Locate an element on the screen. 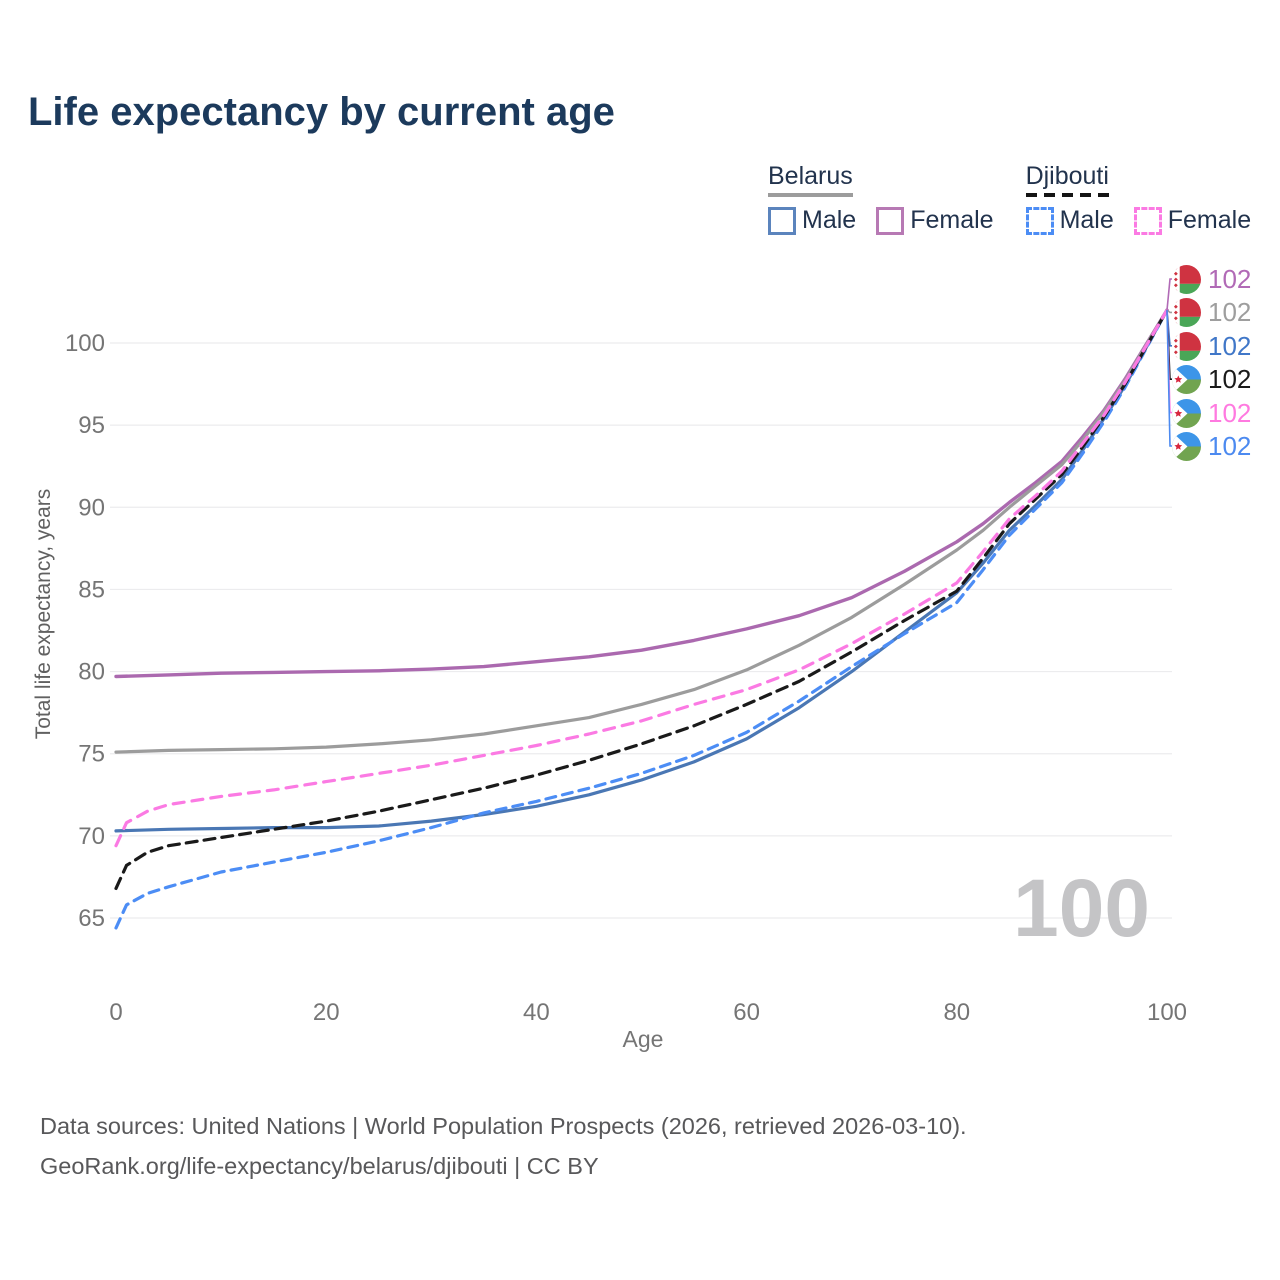  endpoint-label-belarus-female: 102 is located at coordinates (1211, 279).